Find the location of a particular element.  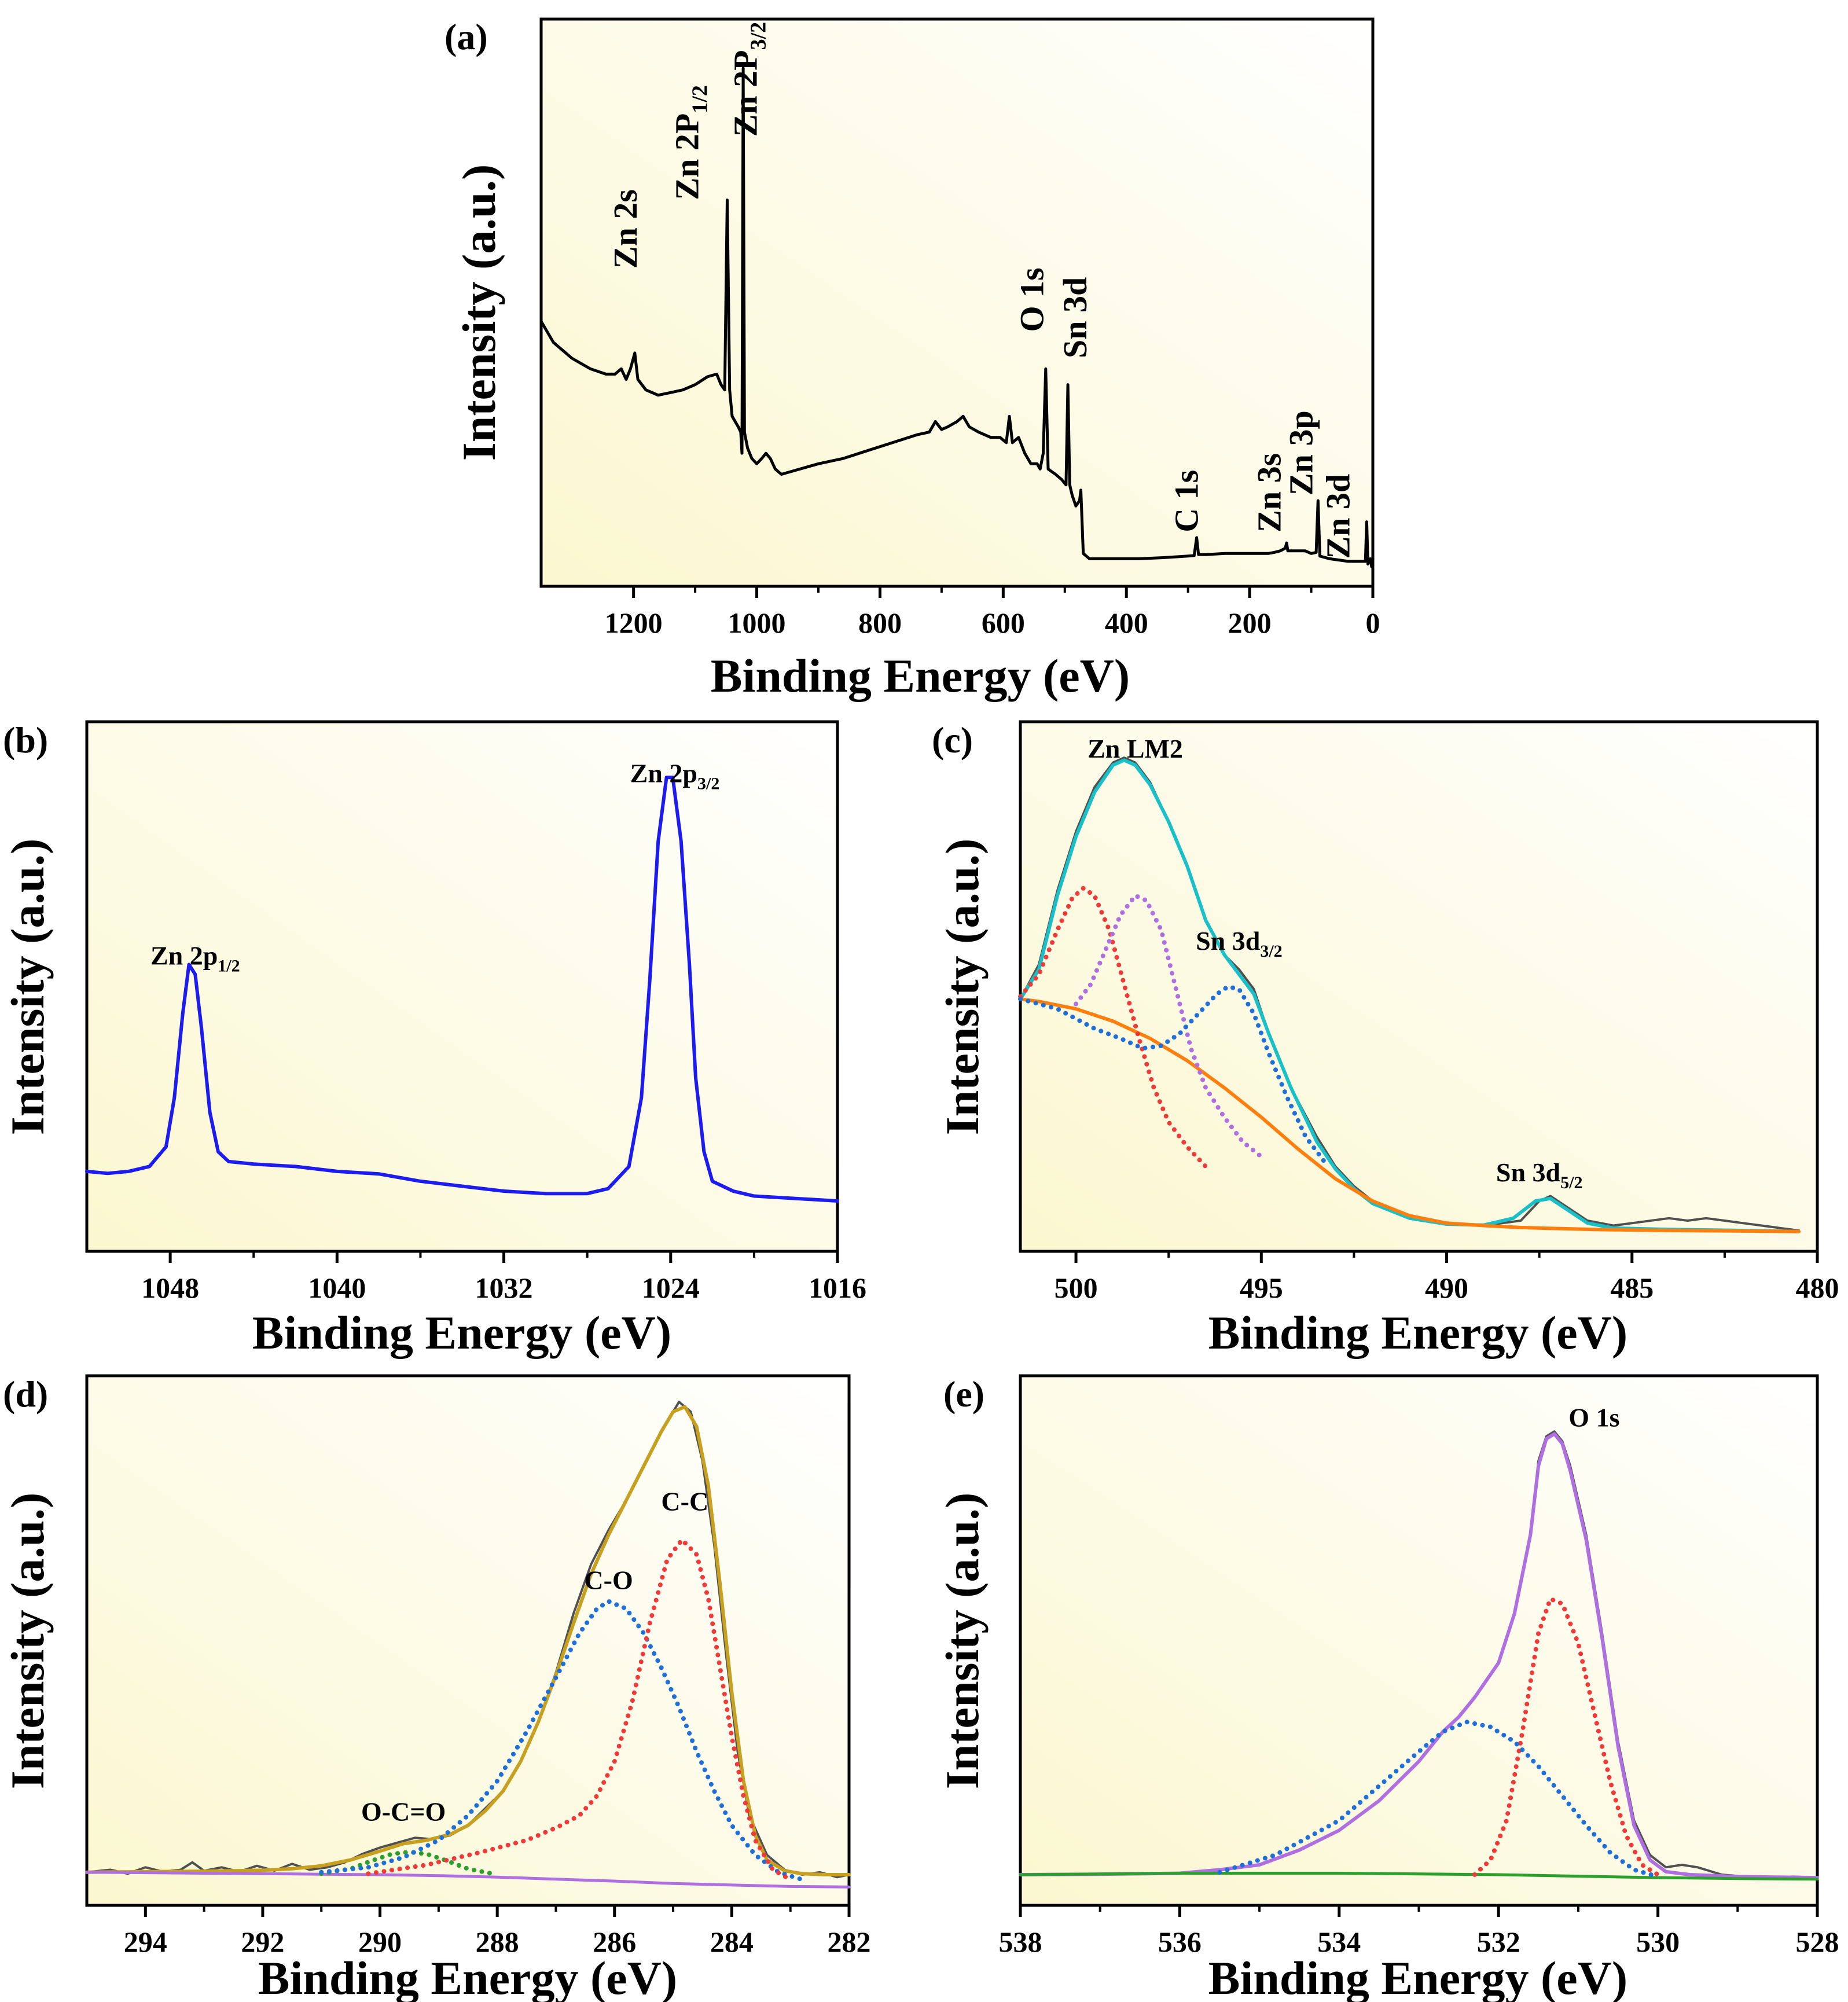

x-tick-label-a-2: 800 is located at coordinates (880, 623).